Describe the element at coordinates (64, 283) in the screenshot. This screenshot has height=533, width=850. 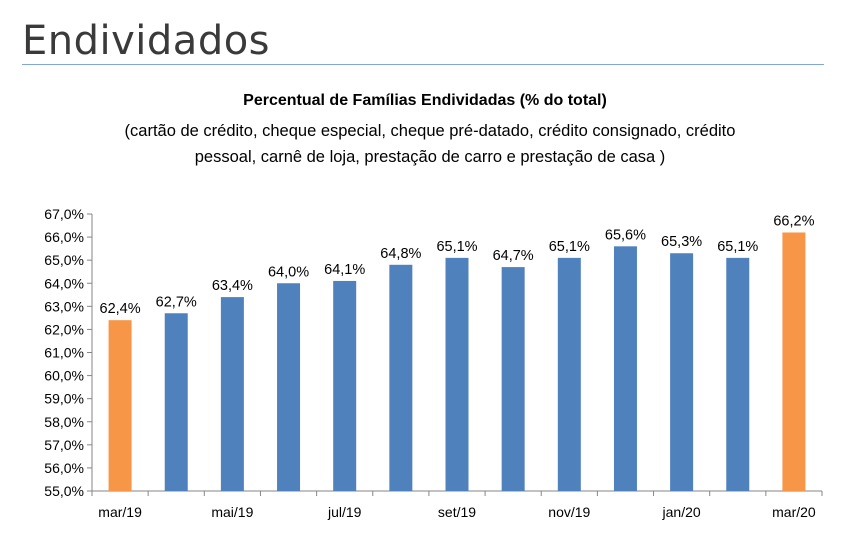
I see `y-tick-label: 64,0%` at that location.